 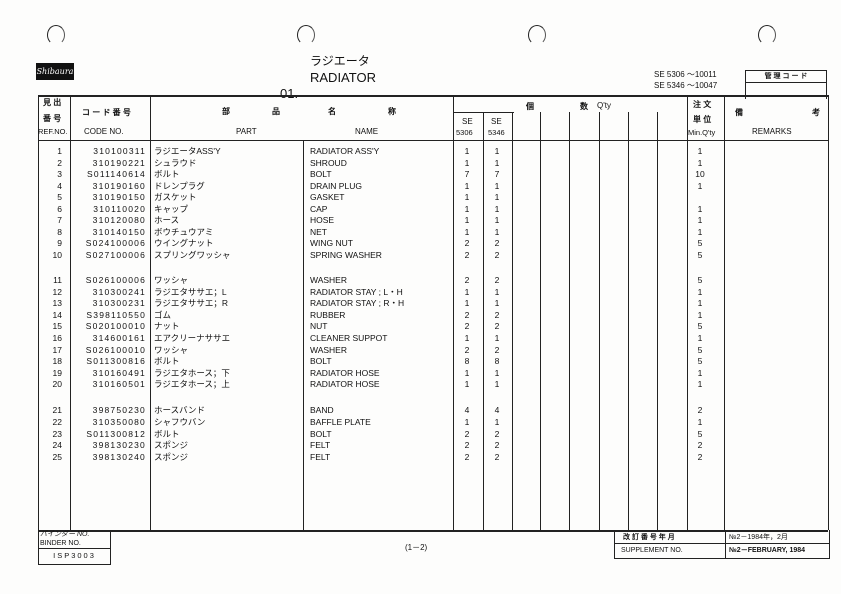 What do you see at coordinates (336, 185) in the screenshot?
I see `part-name-cell: DRAIN PLUG` at bounding box center [336, 185].